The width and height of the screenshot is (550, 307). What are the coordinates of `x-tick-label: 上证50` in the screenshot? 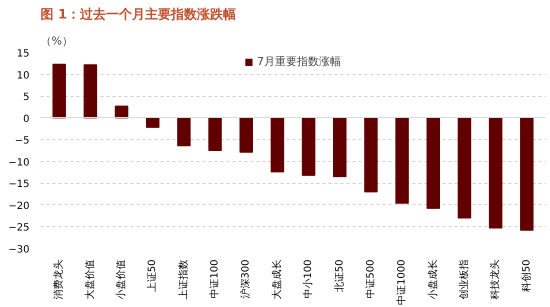 It's located at (152, 275).